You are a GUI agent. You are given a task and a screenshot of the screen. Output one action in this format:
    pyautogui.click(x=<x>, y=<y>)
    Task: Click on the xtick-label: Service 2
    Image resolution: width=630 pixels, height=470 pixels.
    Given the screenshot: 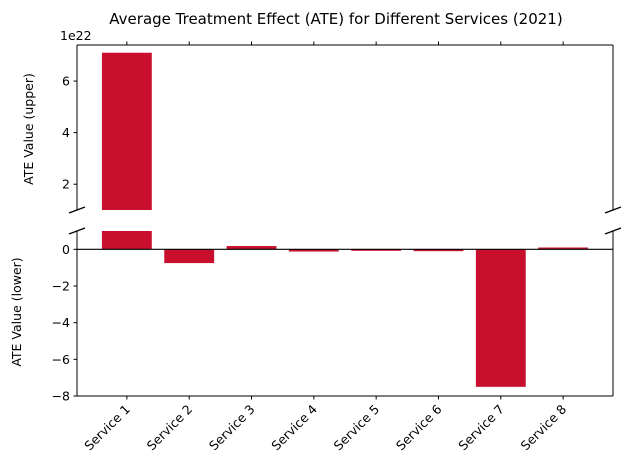 What is the action you would take?
    pyautogui.click(x=170, y=428)
    